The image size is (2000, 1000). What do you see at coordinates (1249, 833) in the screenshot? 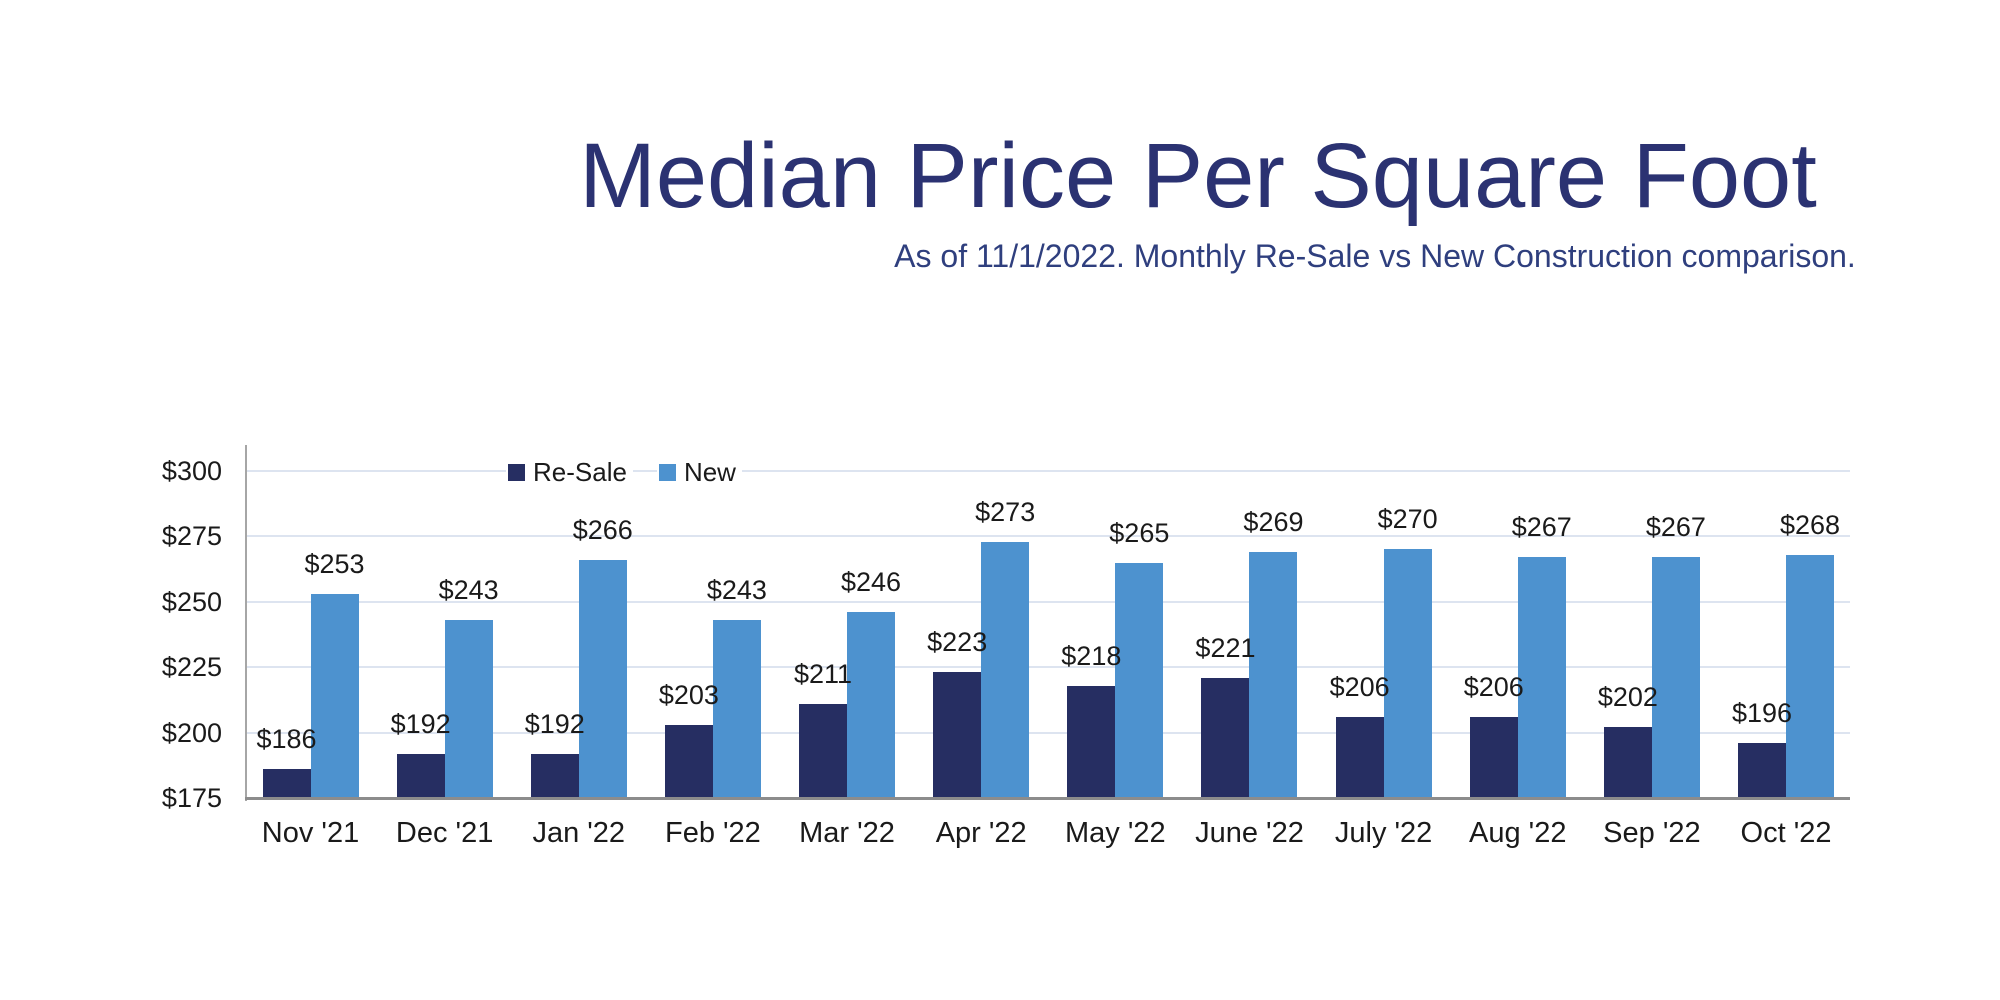
I see `x-tick-label-june-22: June '22` at bounding box center [1249, 833].